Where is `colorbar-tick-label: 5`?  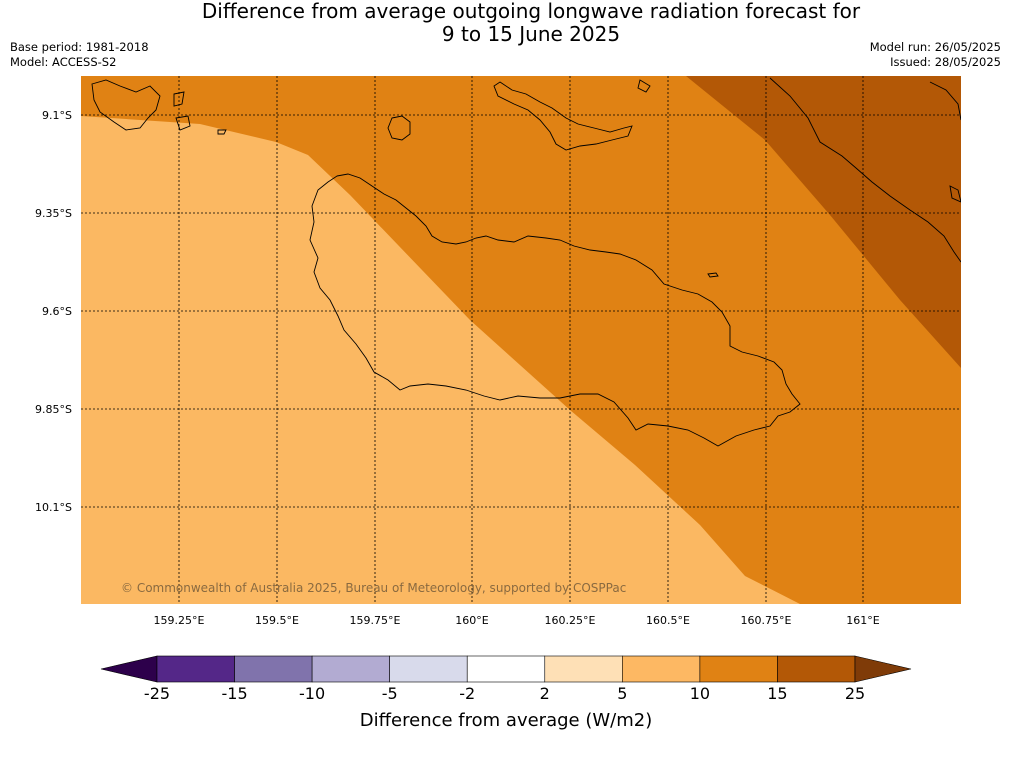 colorbar-tick-label: 5 is located at coordinates (622, 693).